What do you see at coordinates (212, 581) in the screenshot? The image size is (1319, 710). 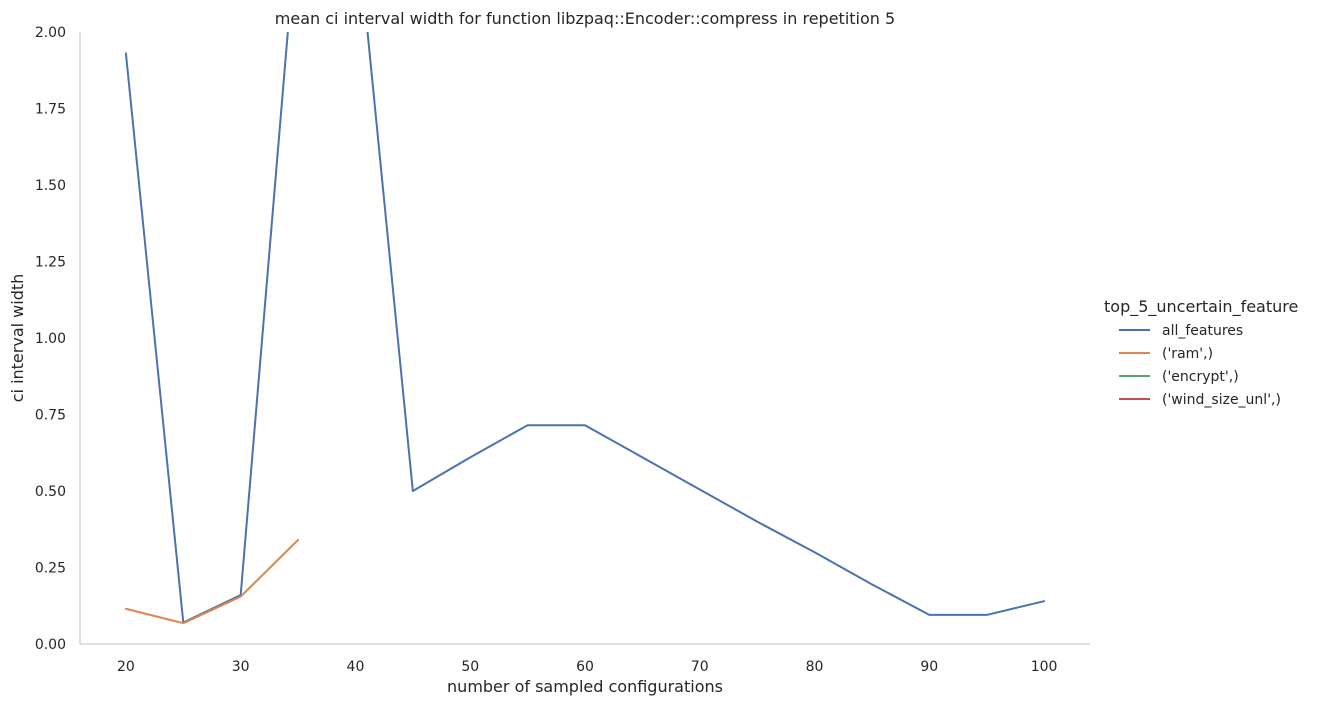 I see `series-line` at bounding box center [212, 581].